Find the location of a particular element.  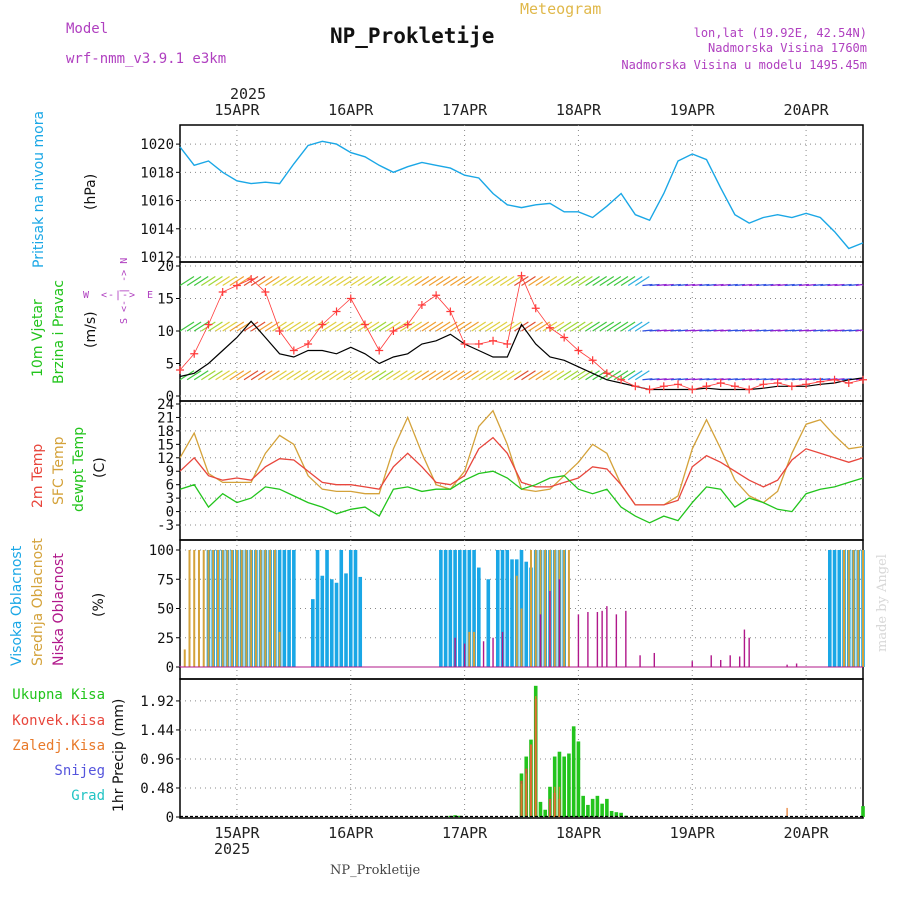

station-title: NP_Prokletije is located at coordinates (412, 36).